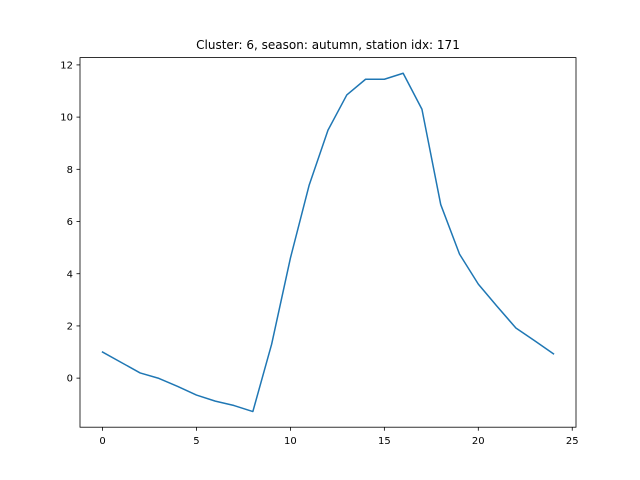 The height and width of the screenshot is (480, 640). I want to click on x-tick-label: 0, so click(102, 441).